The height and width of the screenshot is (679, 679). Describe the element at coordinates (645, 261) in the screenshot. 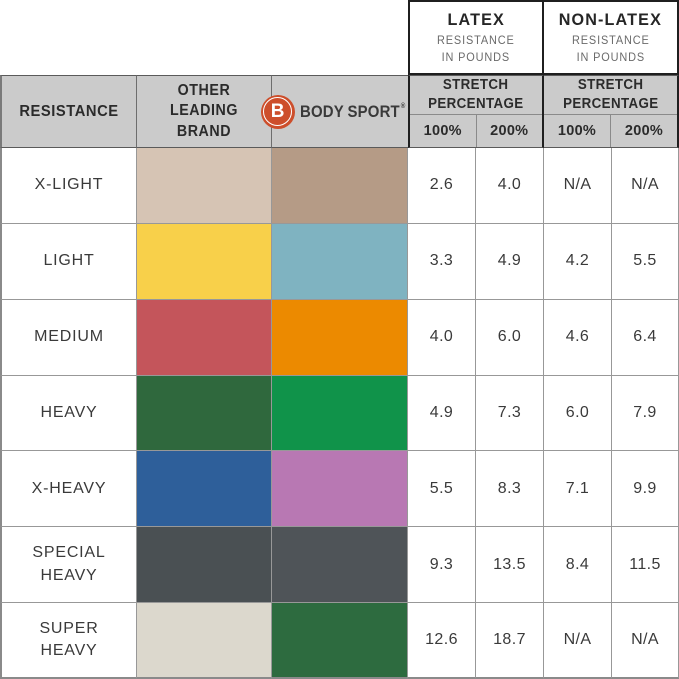

I see `nonlatex-200-value: 5.5` at that location.